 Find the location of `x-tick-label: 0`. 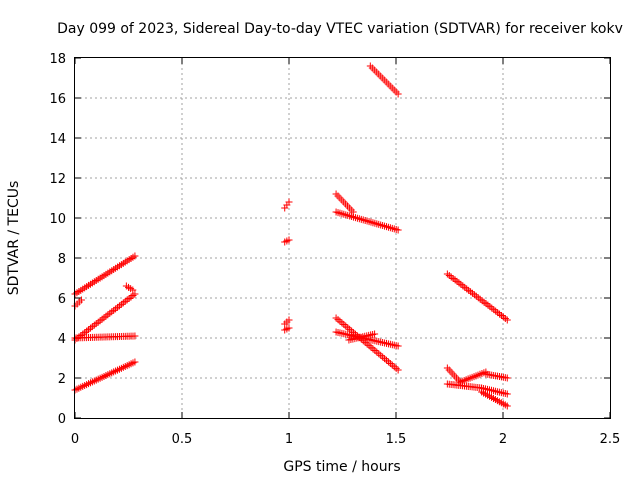

x-tick-label: 0 is located at coordinates (75, 439).